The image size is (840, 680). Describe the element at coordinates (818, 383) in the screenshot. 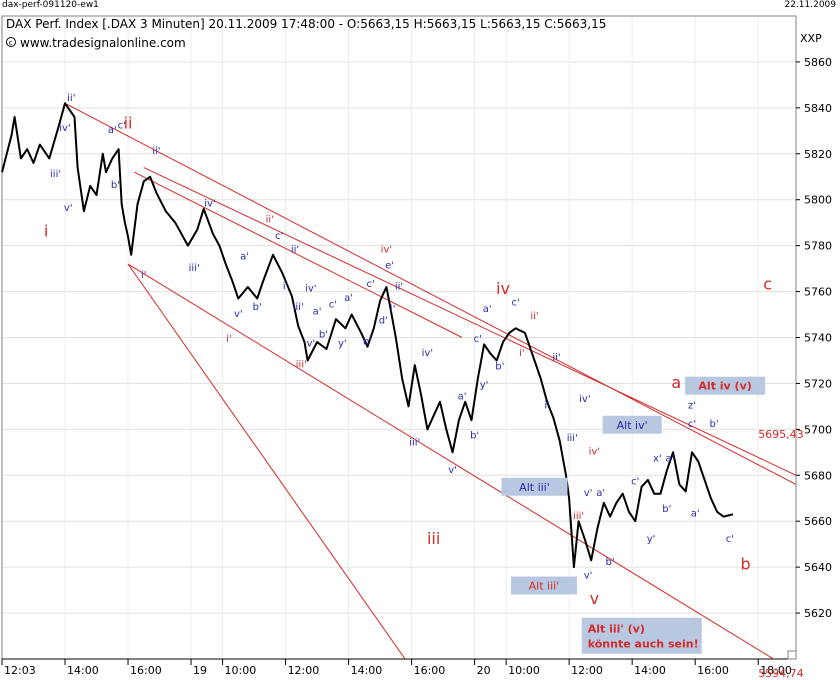

I see `y-tick-label: 5720` at that location.